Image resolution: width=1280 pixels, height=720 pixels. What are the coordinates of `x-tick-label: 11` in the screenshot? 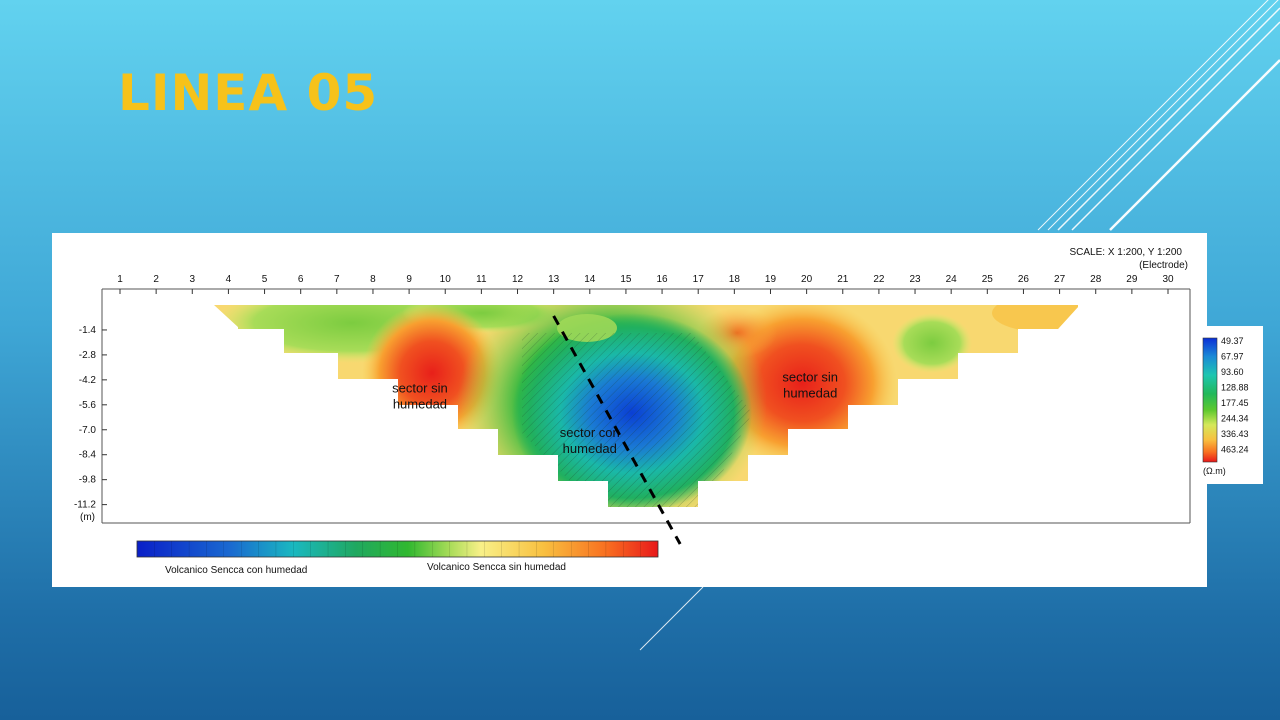 It's located at (481, 279).